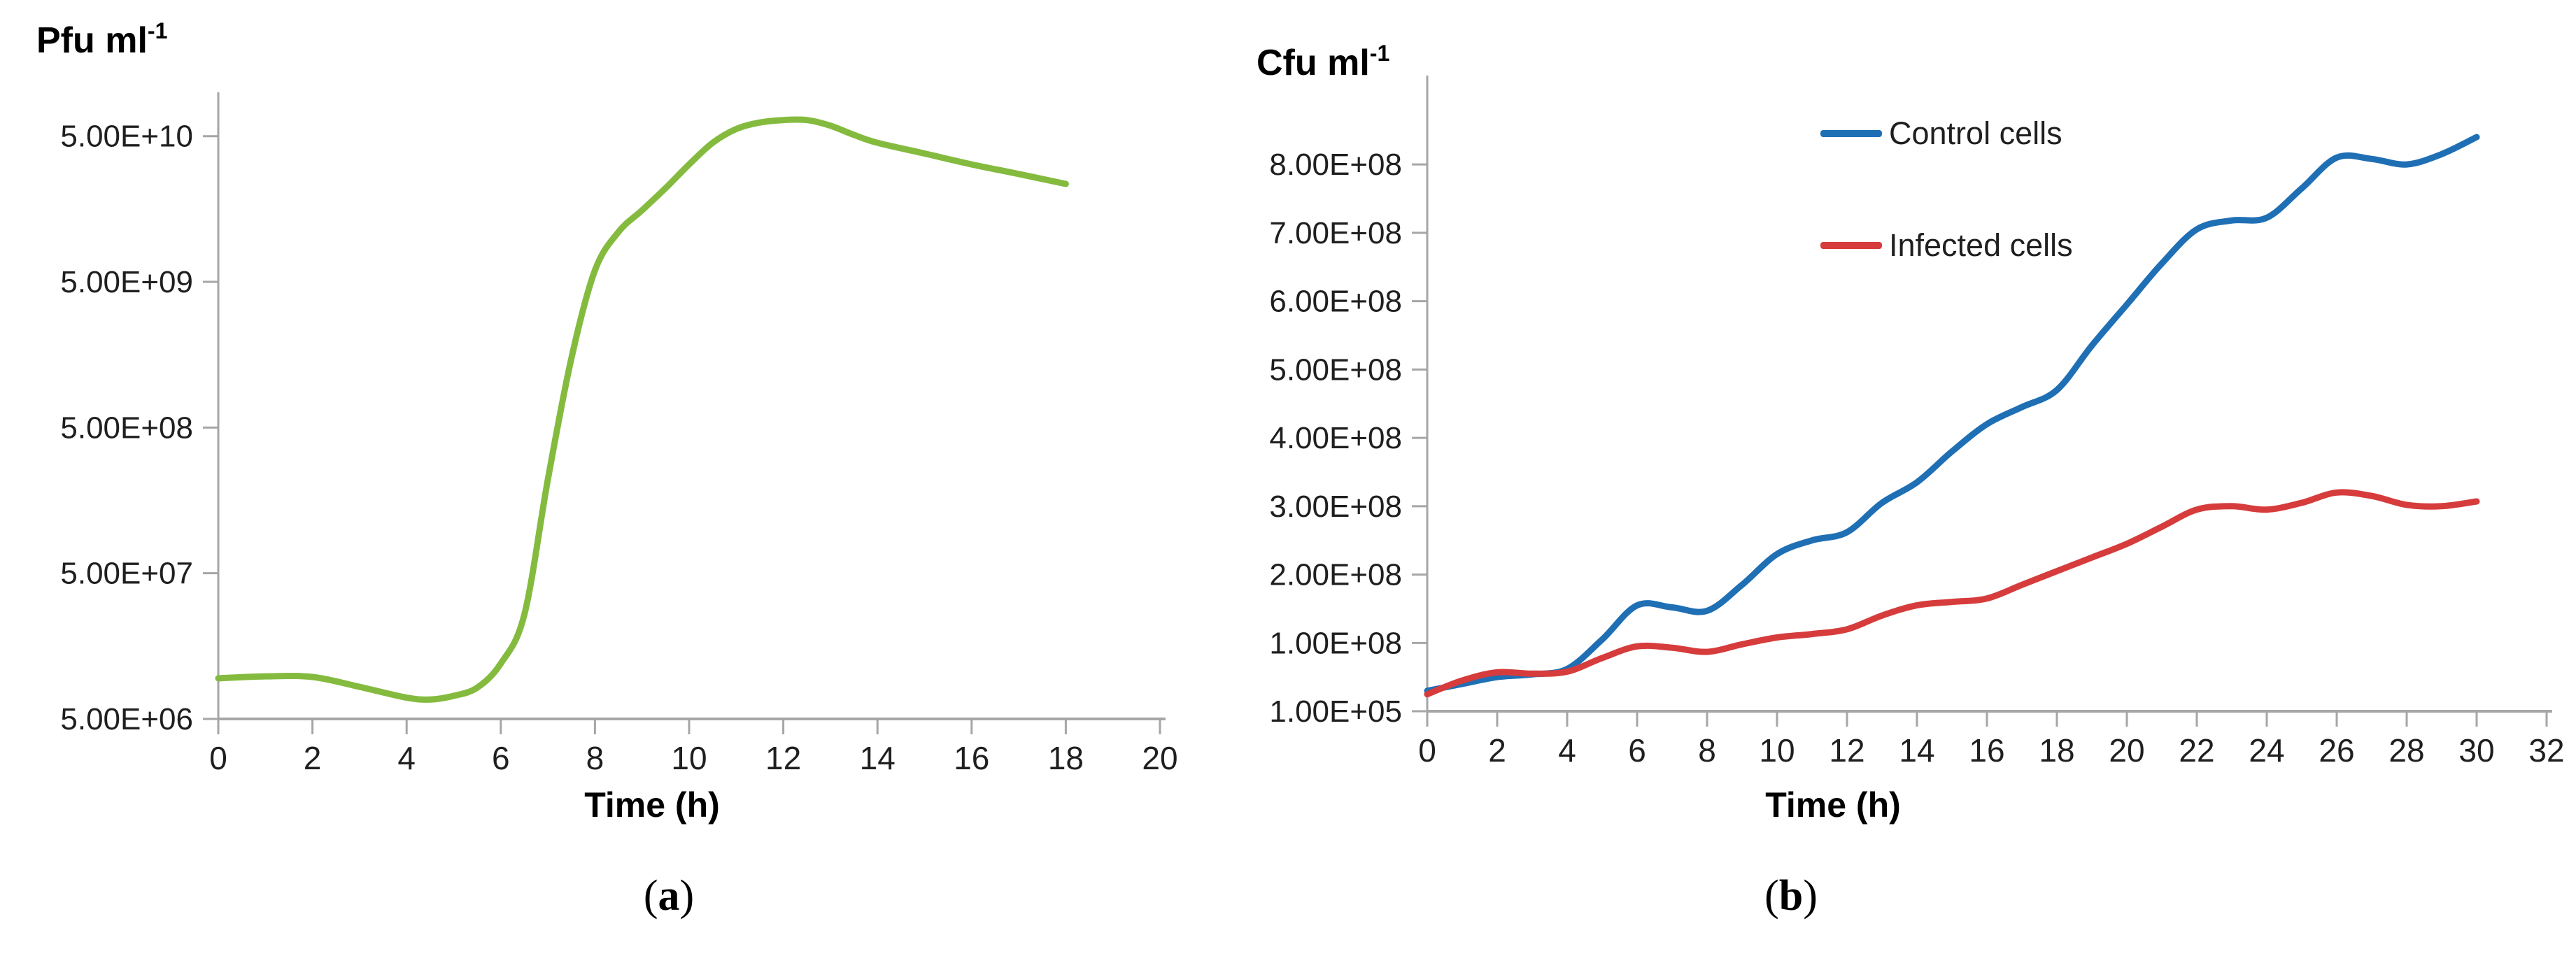  I want to click on chart-a-x-tick-label: 8, so click(595, 758).